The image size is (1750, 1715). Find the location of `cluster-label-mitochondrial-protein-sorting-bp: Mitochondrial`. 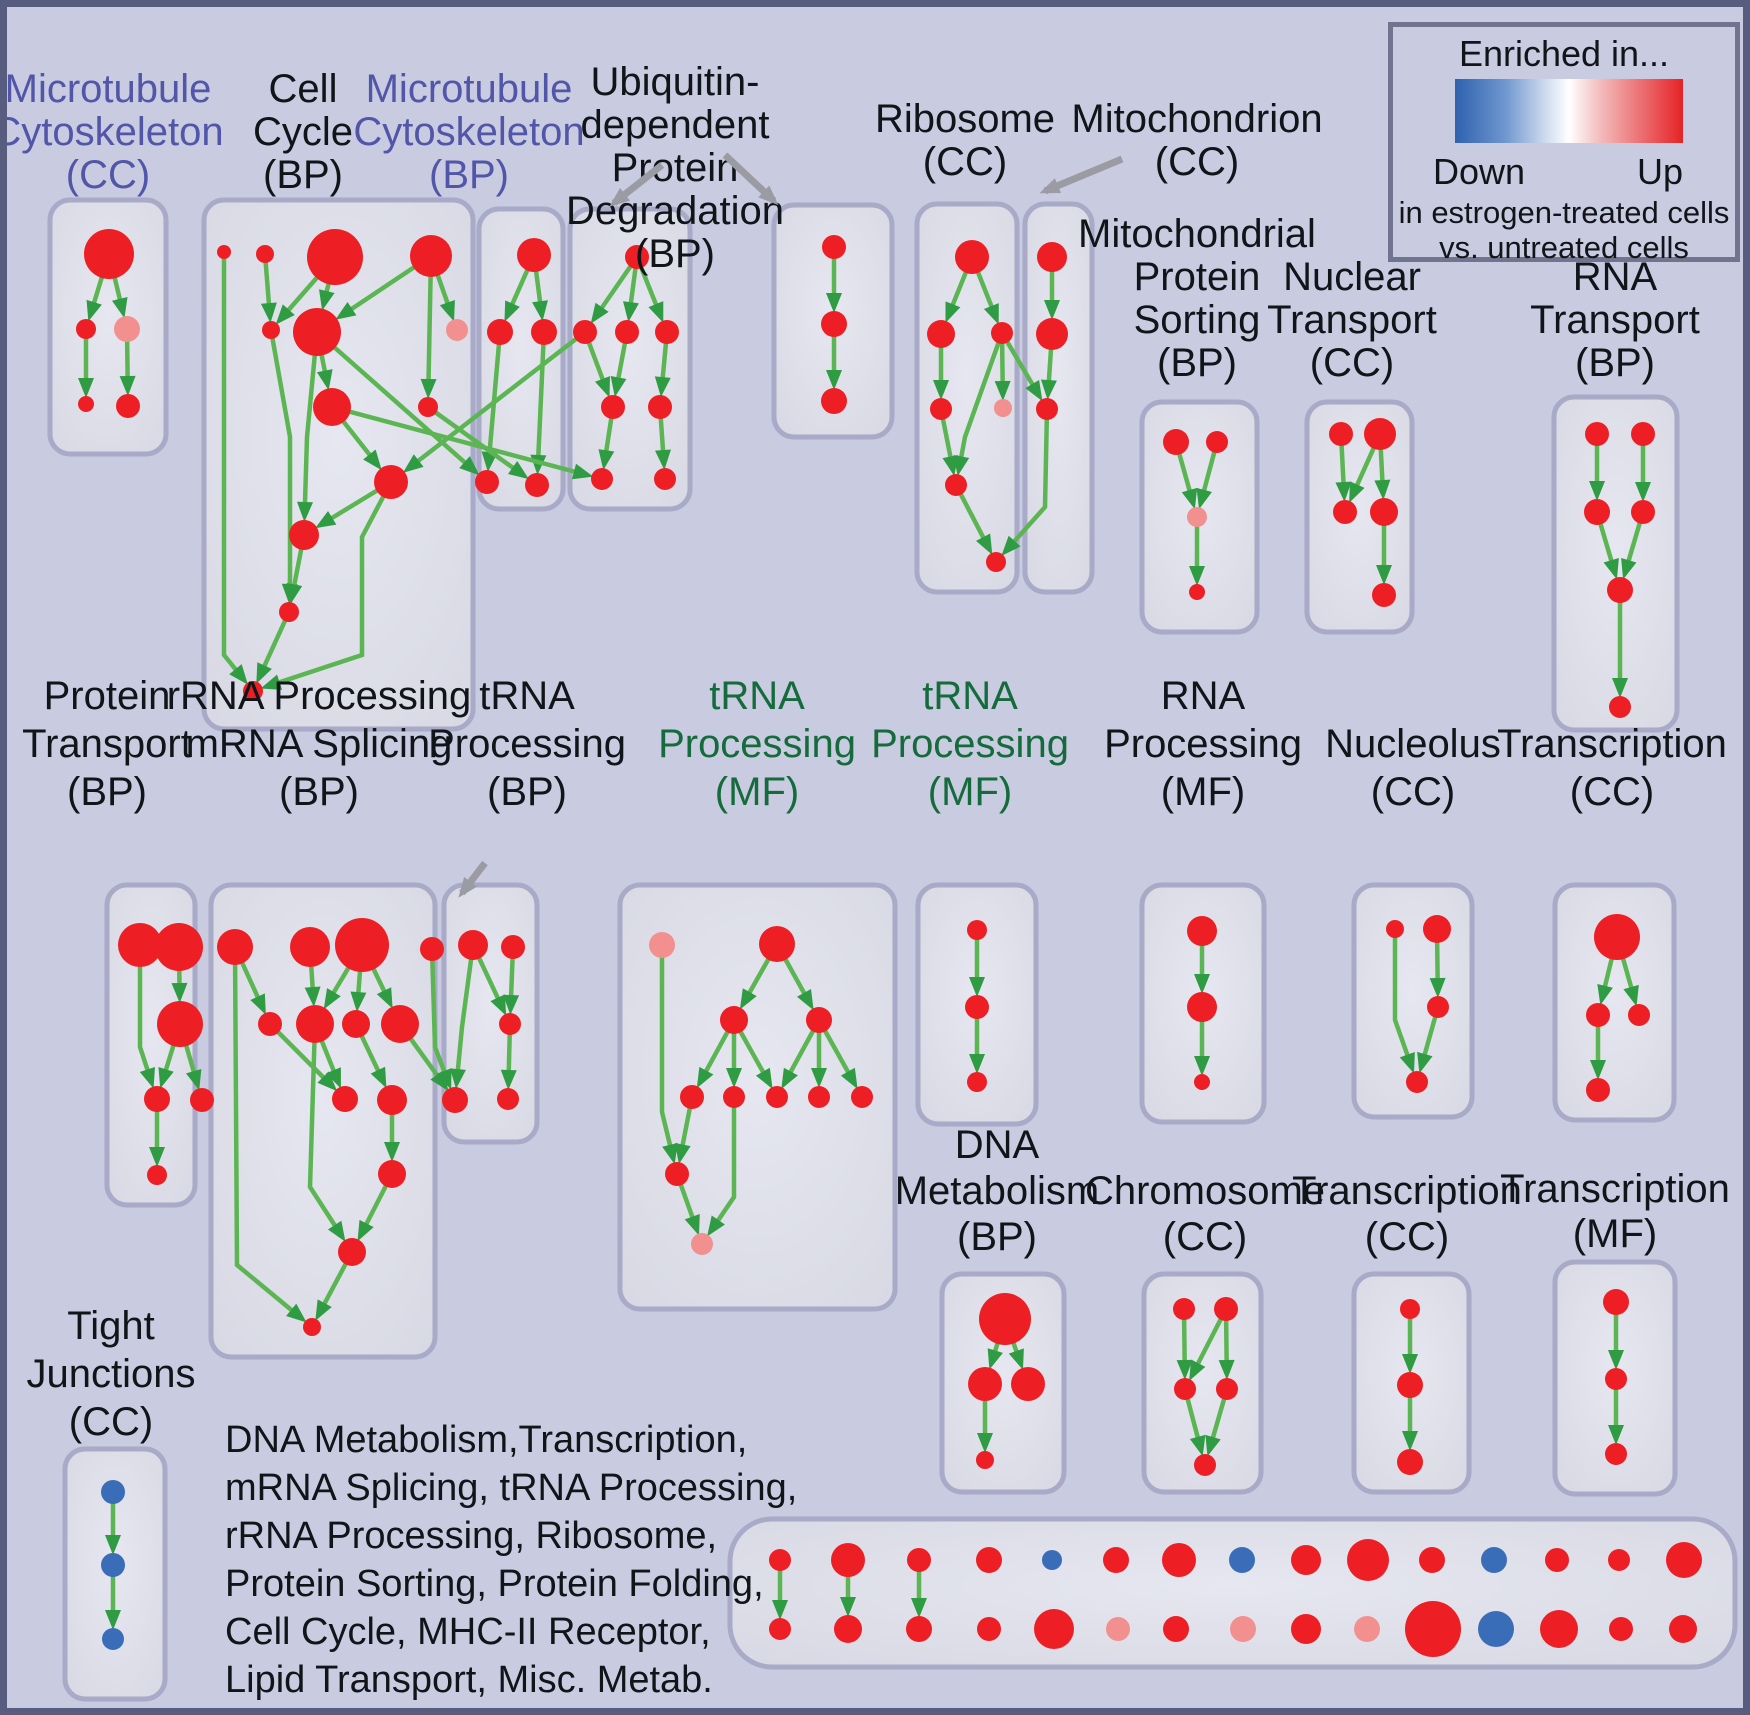

cluster-label-mitochondrial-protein-sorting-bp: Mitochondrial is located at coordinates (1197, 234).